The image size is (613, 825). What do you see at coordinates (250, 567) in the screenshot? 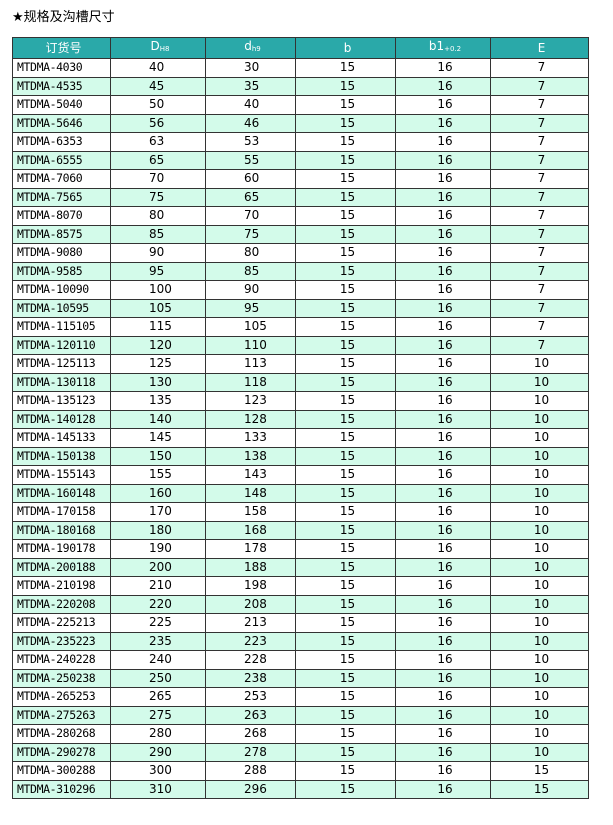
I see `table-cell: 188` at bounding box center [250, 567].